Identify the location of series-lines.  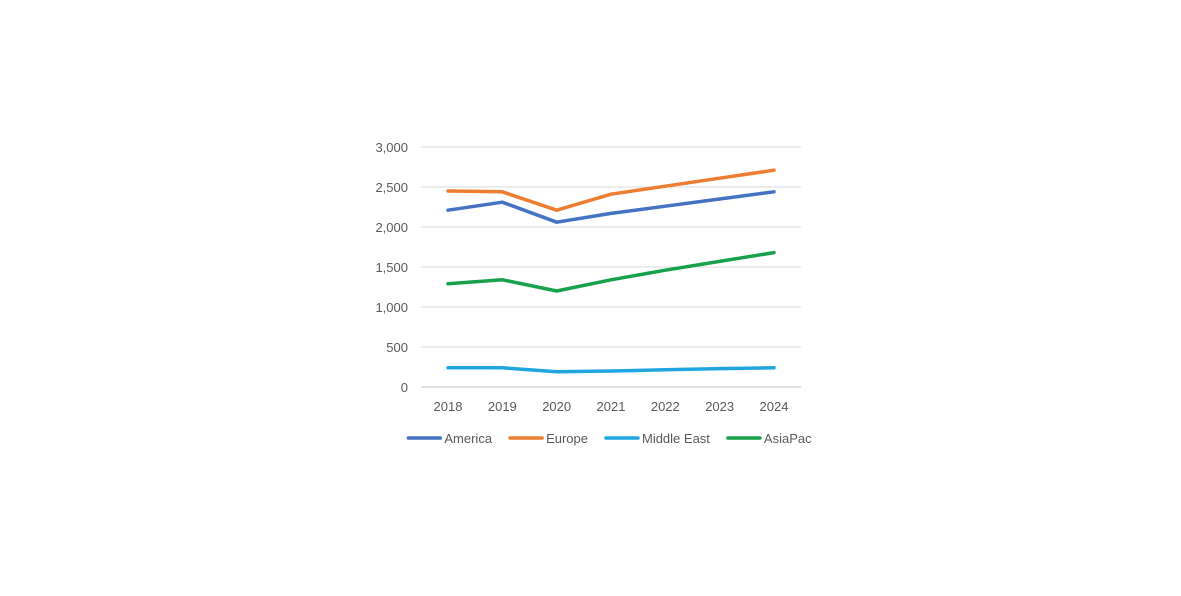
(611, 271).